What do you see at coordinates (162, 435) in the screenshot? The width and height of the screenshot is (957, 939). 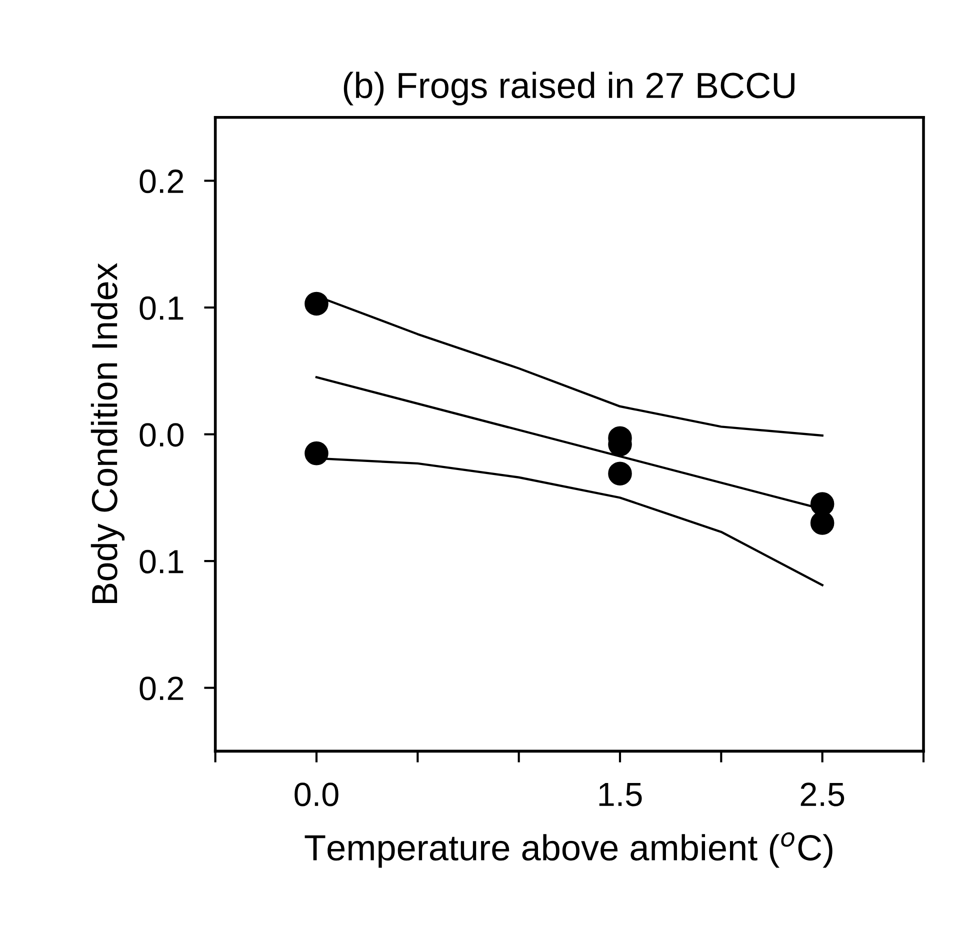 I see `y-tick-label: 0.0` at bounding box center [162, 435].